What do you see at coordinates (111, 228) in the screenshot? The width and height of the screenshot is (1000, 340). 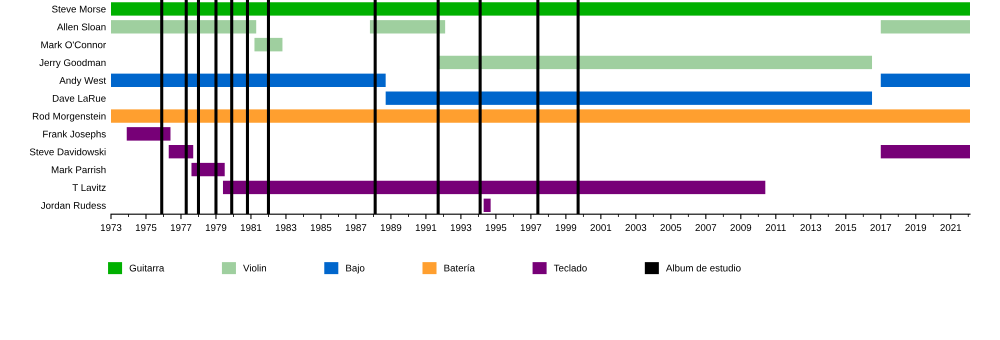 I see `x-tick-label: 1973` at bounding box center [111, 228].